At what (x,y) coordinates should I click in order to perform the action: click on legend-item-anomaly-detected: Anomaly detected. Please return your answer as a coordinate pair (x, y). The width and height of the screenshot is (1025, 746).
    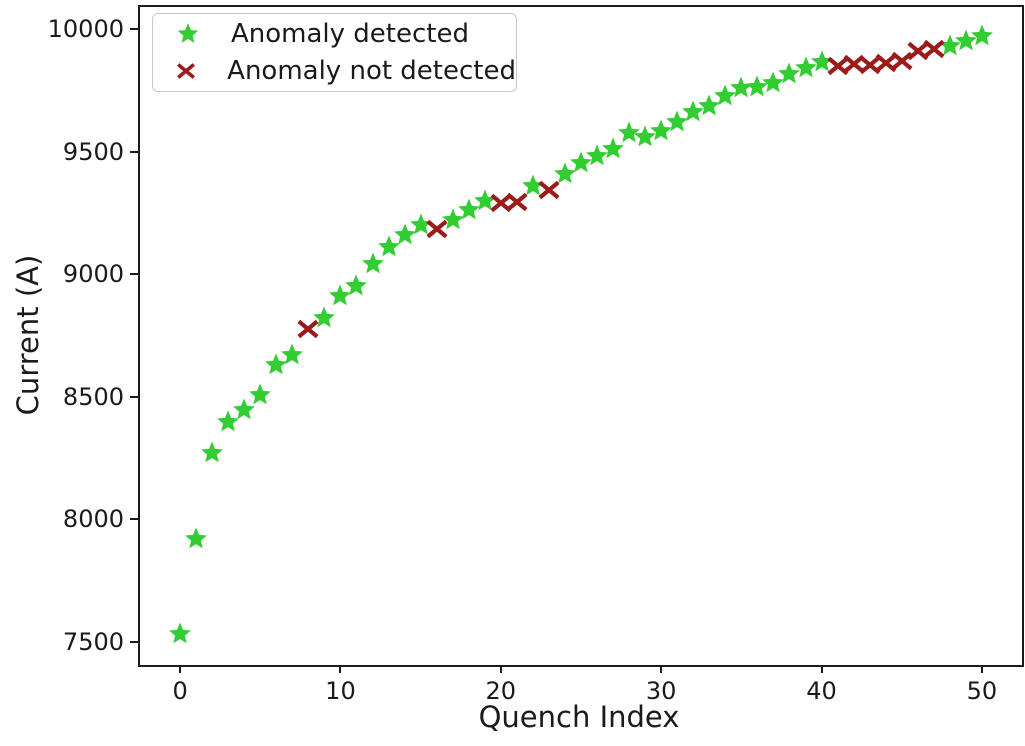
    Looking at the image, I should click on (334, 34).